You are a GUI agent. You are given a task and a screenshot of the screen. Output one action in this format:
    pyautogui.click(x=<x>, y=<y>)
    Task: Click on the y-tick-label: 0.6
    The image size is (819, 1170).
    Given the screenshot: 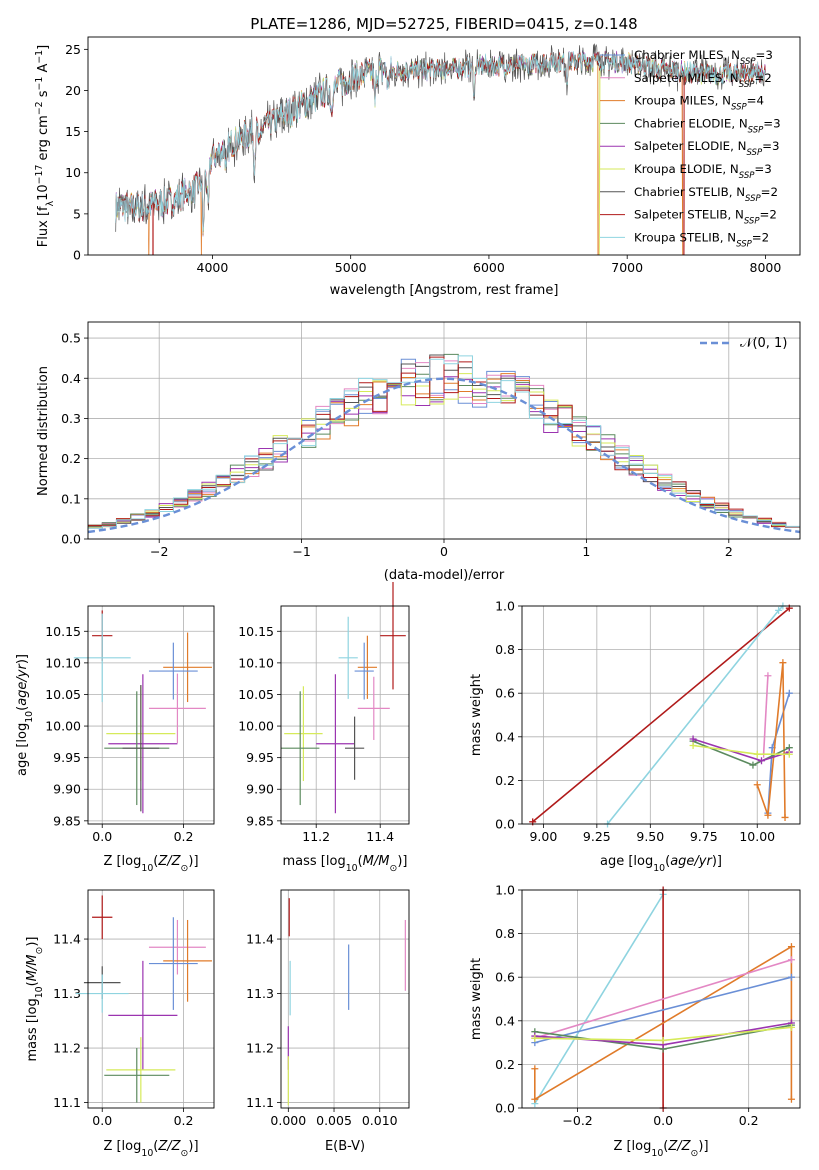 What is the action you would take?
    pyautogui.click(x=505, y=977)
    